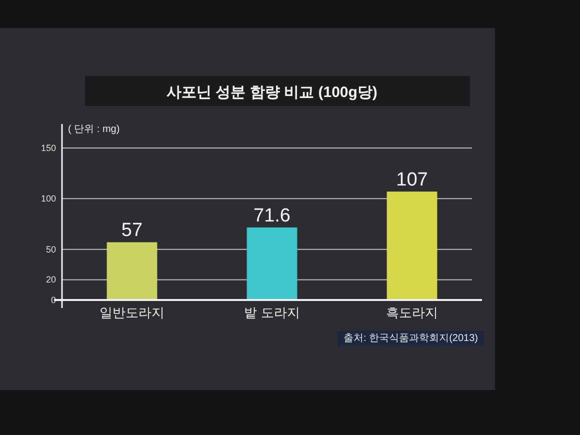 The height and width of the screenshot is (435, 580). I want to click on data-label: 71.6, so click(272, 215).